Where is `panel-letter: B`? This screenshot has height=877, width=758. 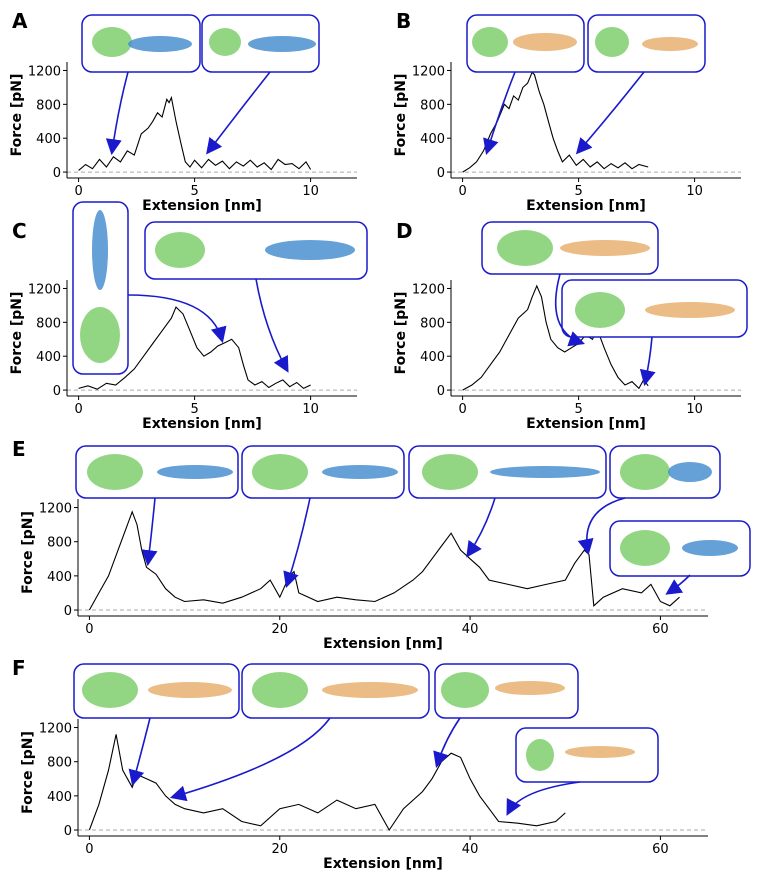 panel-letter: B is located at coordinates (403, 21).